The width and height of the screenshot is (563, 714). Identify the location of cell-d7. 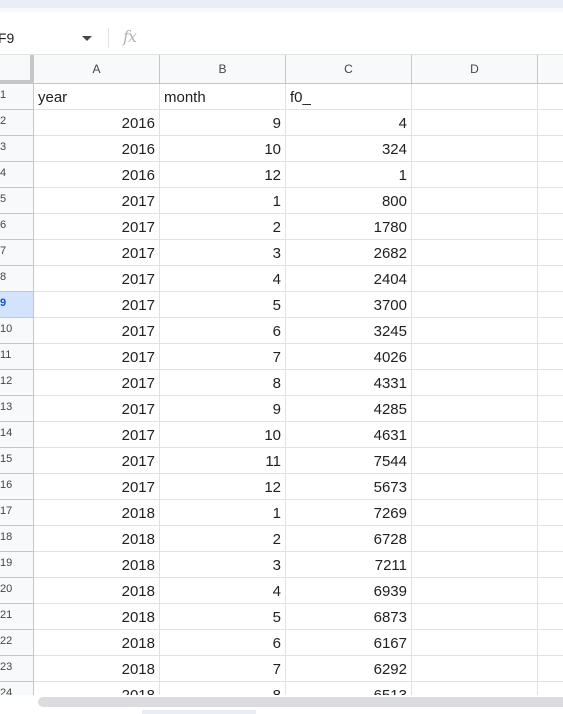
(475, 253).